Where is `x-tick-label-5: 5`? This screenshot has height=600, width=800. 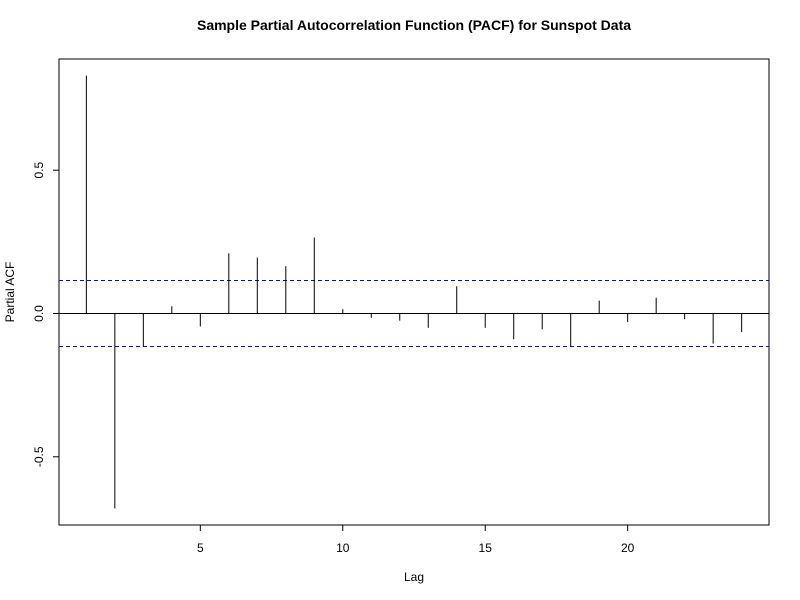 x-tick-label-5: 5 is located at coordinates (200, 548).